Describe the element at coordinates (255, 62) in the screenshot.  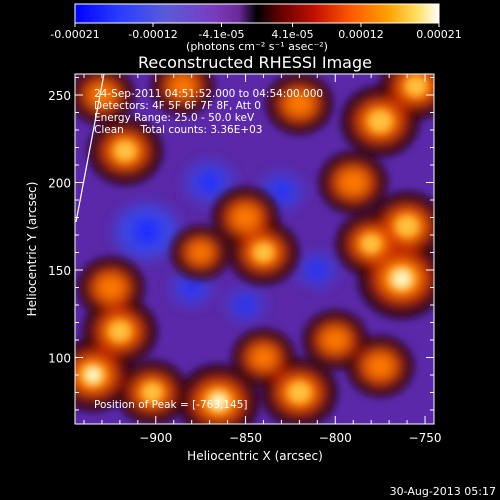
I see `chart-title: Reconstructed RHESSI Image` at that location.